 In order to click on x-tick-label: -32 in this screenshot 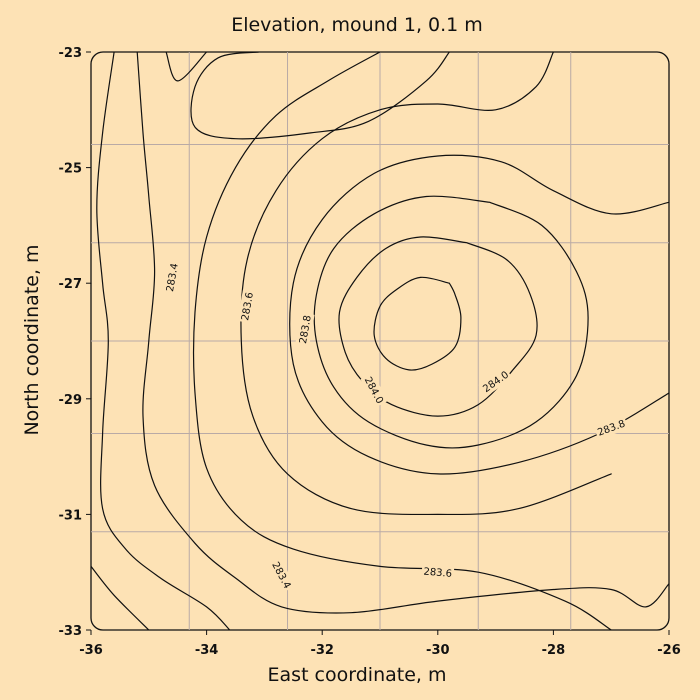, I will do `click(322, 650)`.